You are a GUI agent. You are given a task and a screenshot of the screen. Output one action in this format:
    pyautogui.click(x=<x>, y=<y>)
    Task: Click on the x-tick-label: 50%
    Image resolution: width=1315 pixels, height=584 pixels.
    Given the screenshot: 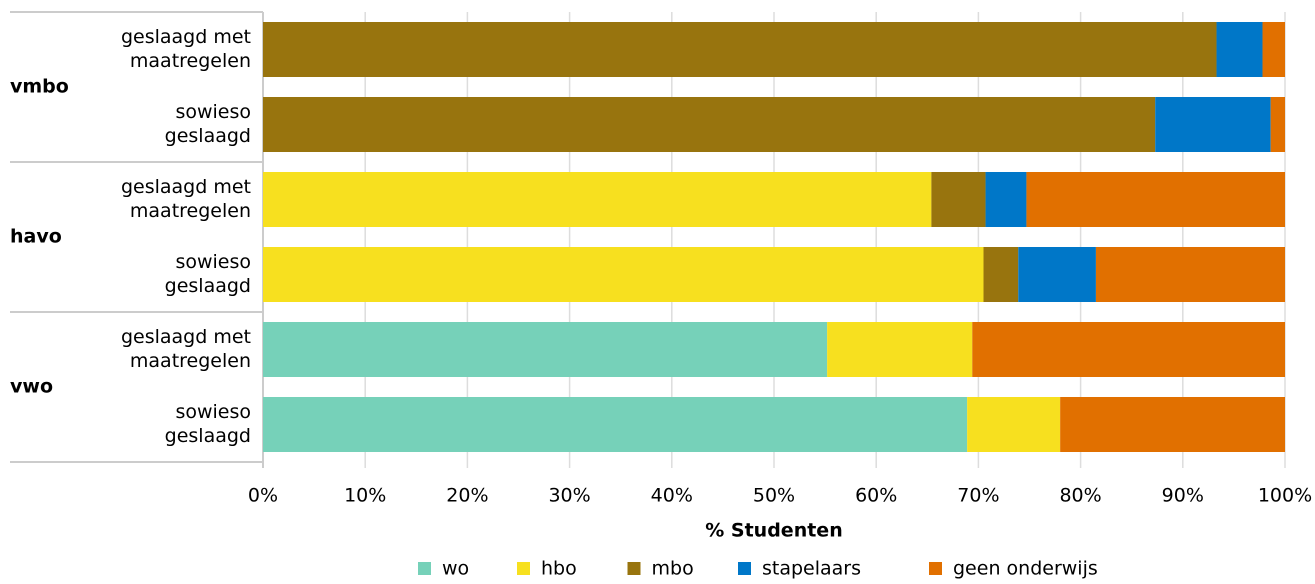 What is the action you would take?
    pyautogui.click(x=774, y=496)
    